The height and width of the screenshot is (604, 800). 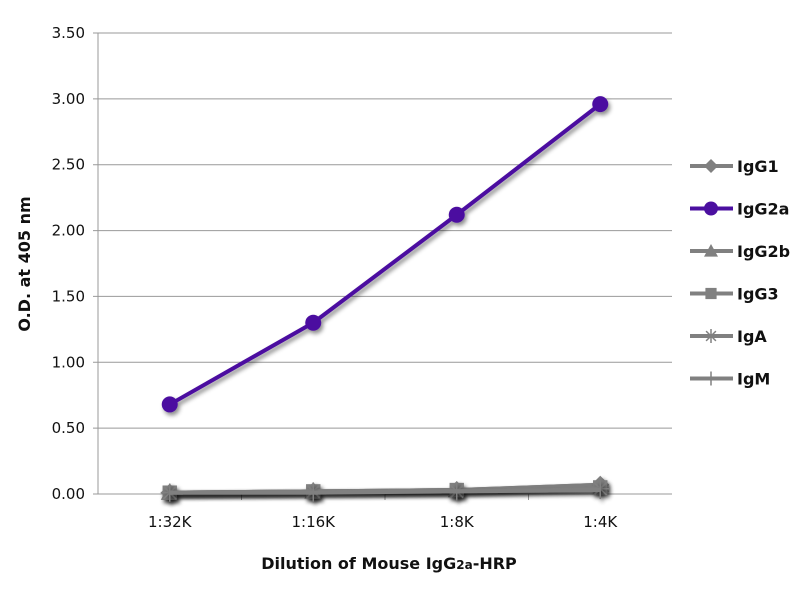 I want to click on y-tick-label: 0.00, so click(x=68, y=494).